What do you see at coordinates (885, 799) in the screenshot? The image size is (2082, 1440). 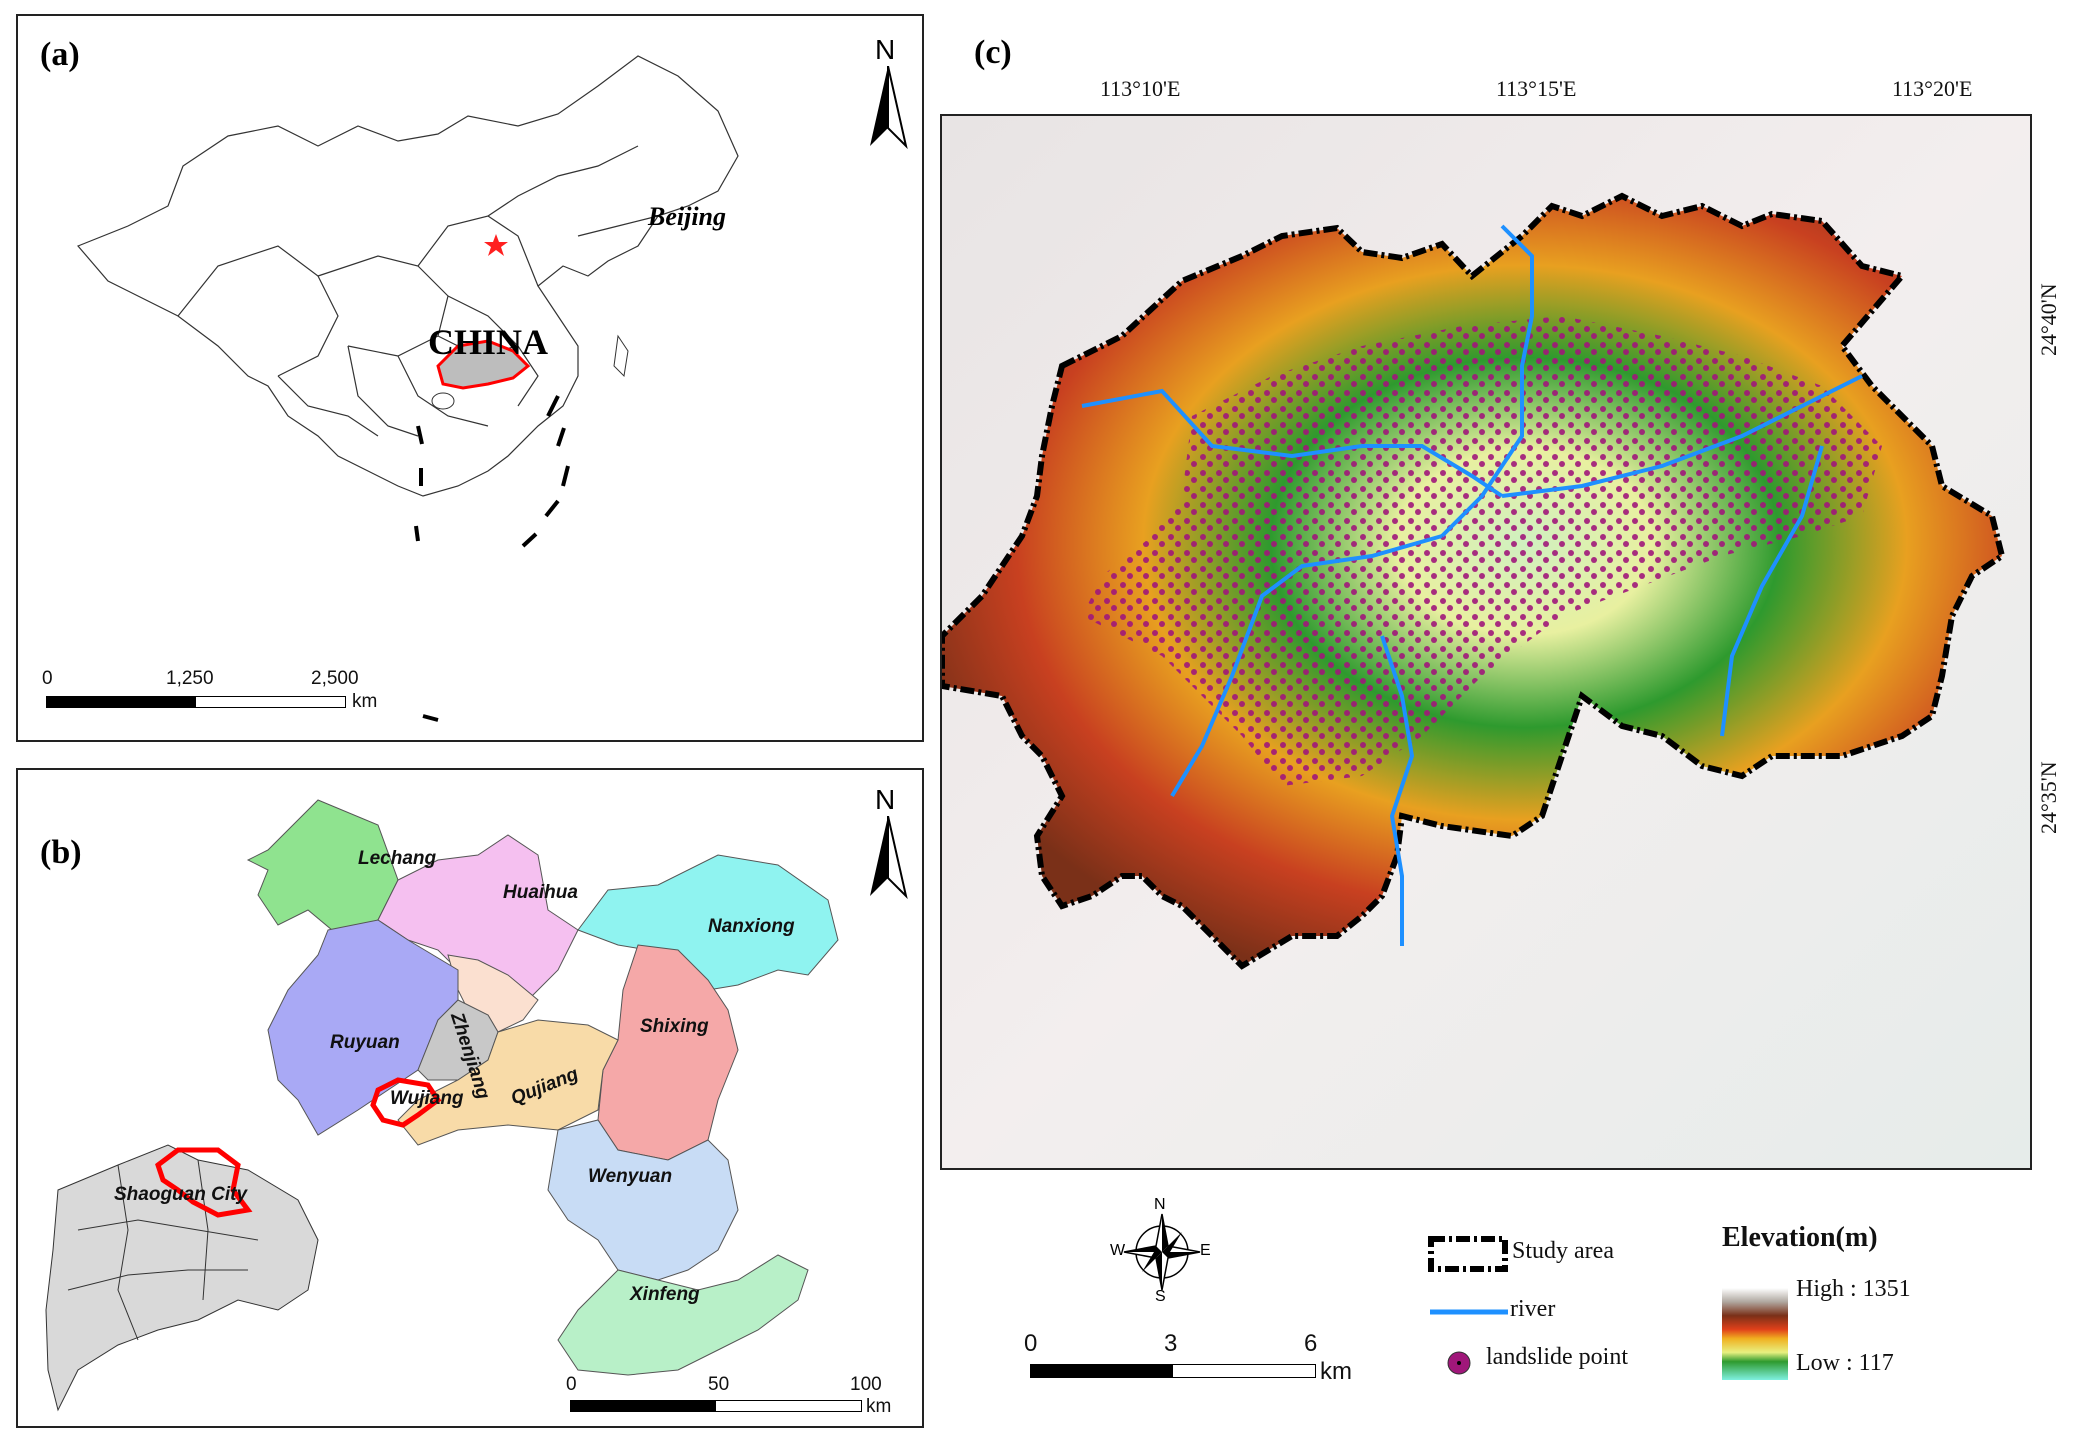 I see `north-label-b: N` at bounding box center [885, 799].